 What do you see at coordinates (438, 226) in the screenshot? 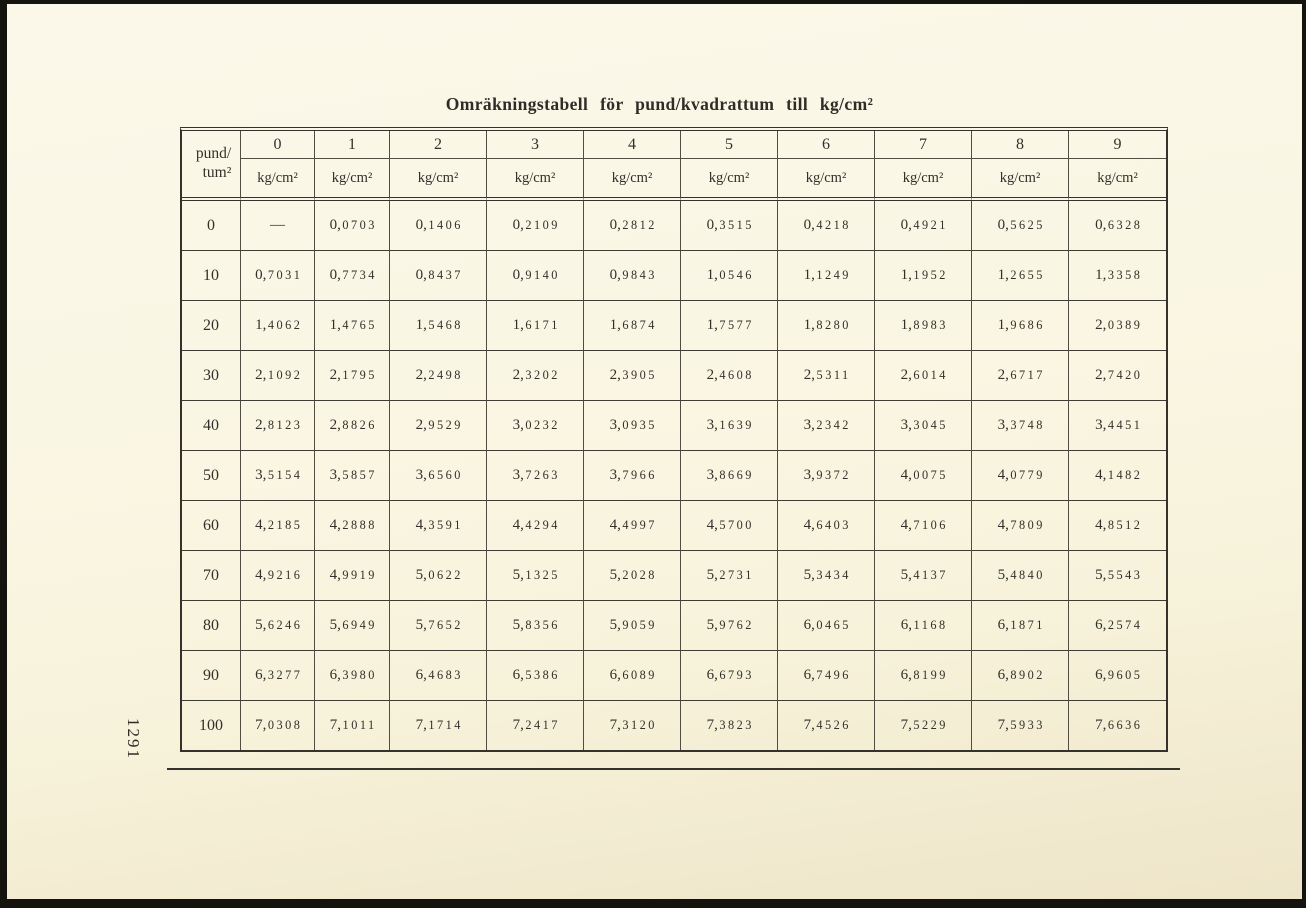
I see `value-cell: 0, 1406` at bounding box center [438, 226].